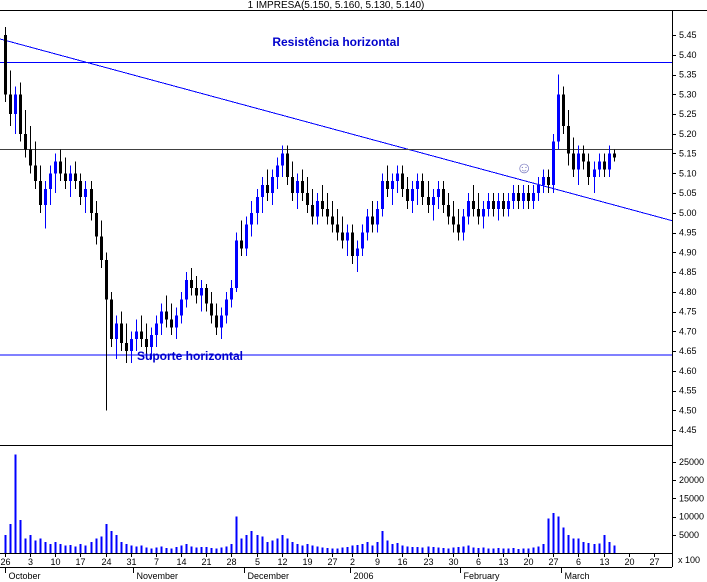 Image resolution: width=707 pixels, height=582 pixels. I want to click on date-tick-label: 28, so click(231, 562).